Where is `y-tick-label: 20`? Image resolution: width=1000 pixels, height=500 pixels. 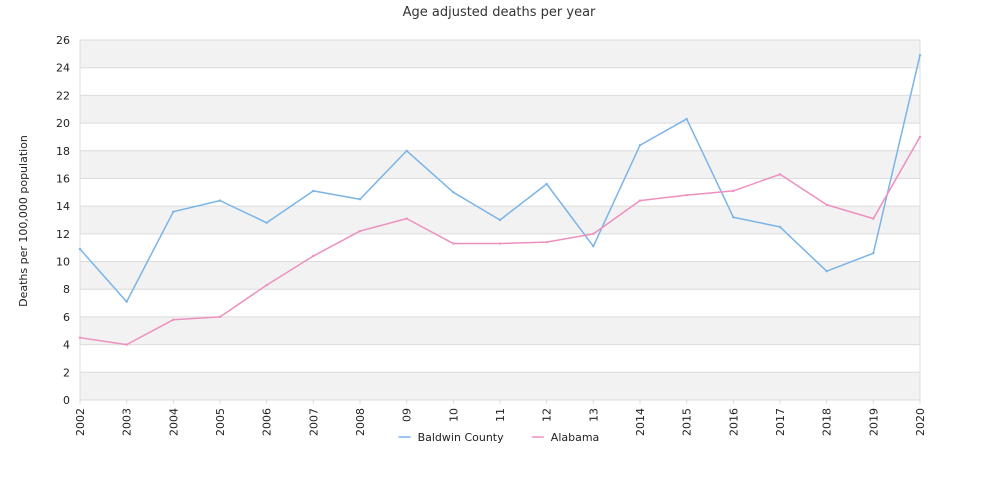
y-tick-label: 20 is located at coordinates (63, 123).